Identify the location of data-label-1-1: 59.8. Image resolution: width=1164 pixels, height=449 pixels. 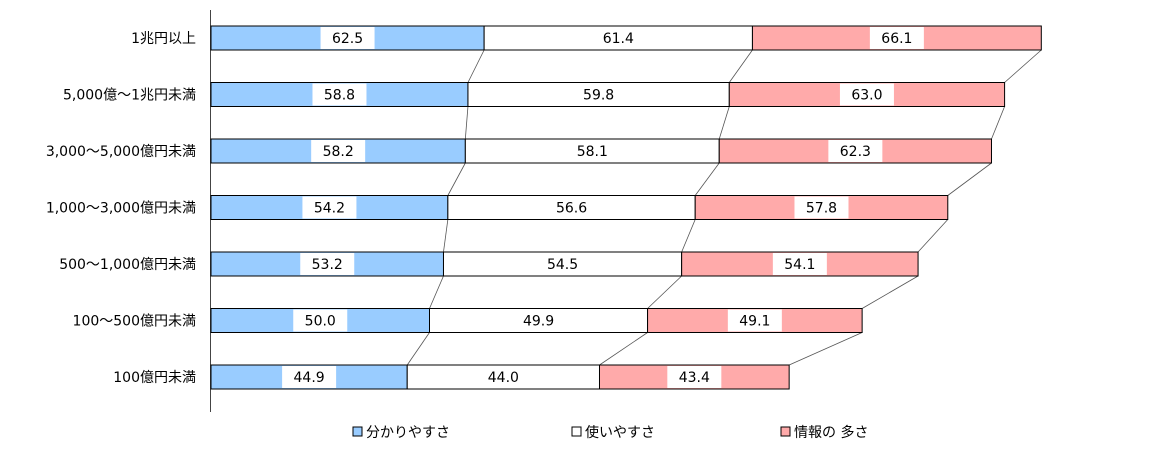
(598, 96).